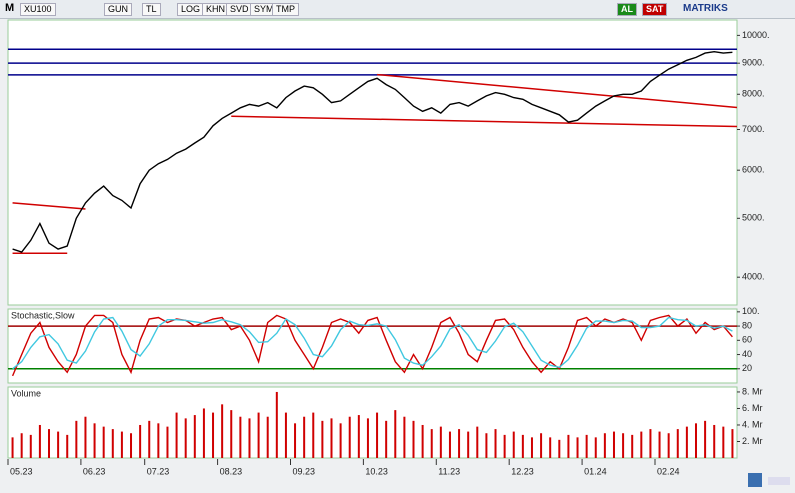 Image resolution: width=795 pixels, height=493 pixels. I want to click on tool-button: GUN, so click(118, 9).